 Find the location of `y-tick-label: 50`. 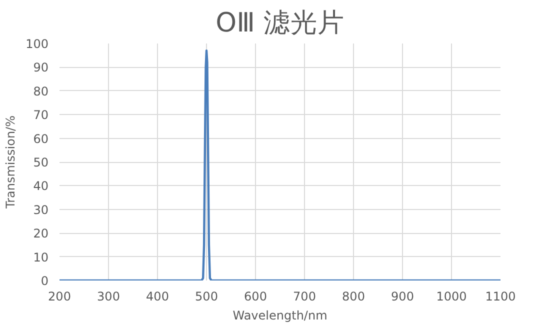

y-tick-label: 50 is located at coordinates (41, 163).